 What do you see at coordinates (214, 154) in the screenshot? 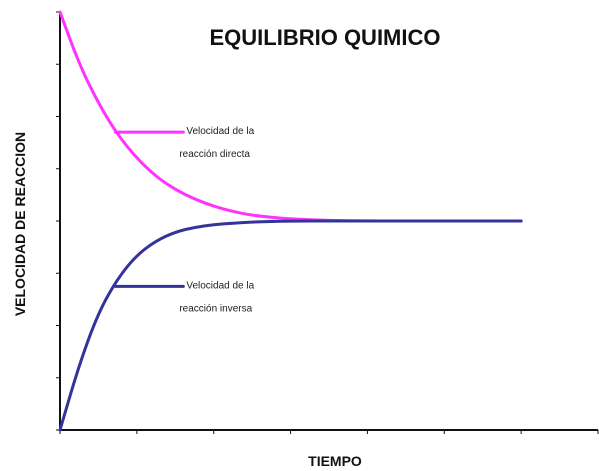
I see `legend-label-direct-line2: reacción directa` at bounding box center [214, 154].